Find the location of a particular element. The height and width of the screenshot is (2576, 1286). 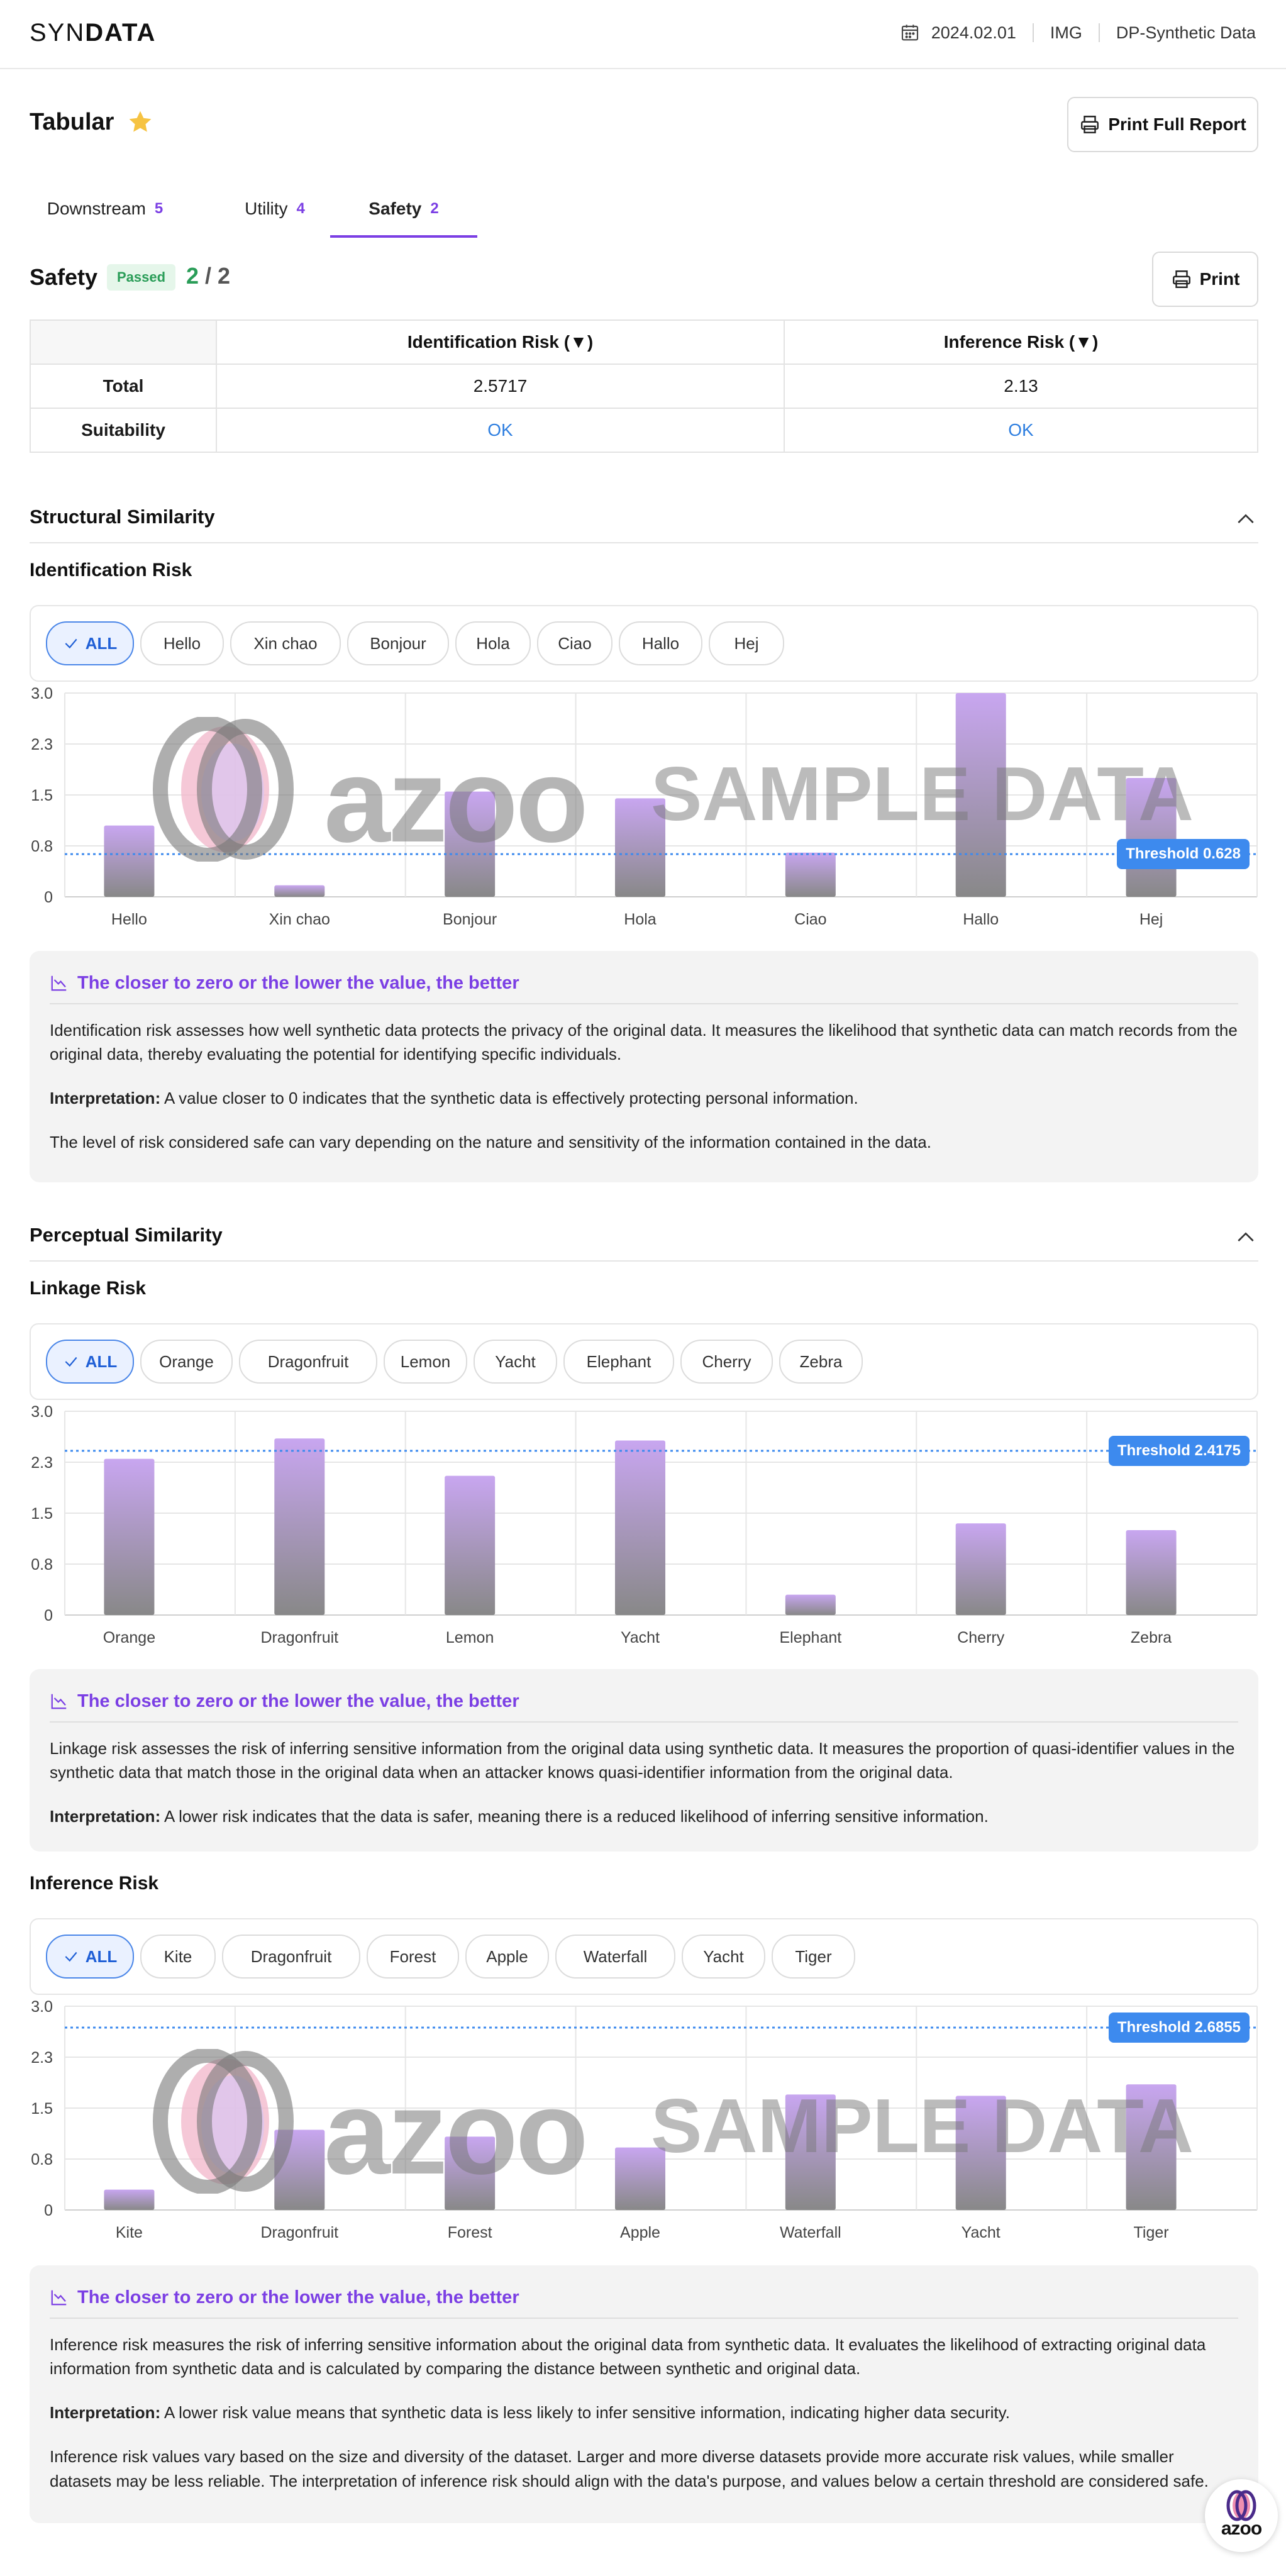

bar-zebra is located at coordinates (1152, 1572).